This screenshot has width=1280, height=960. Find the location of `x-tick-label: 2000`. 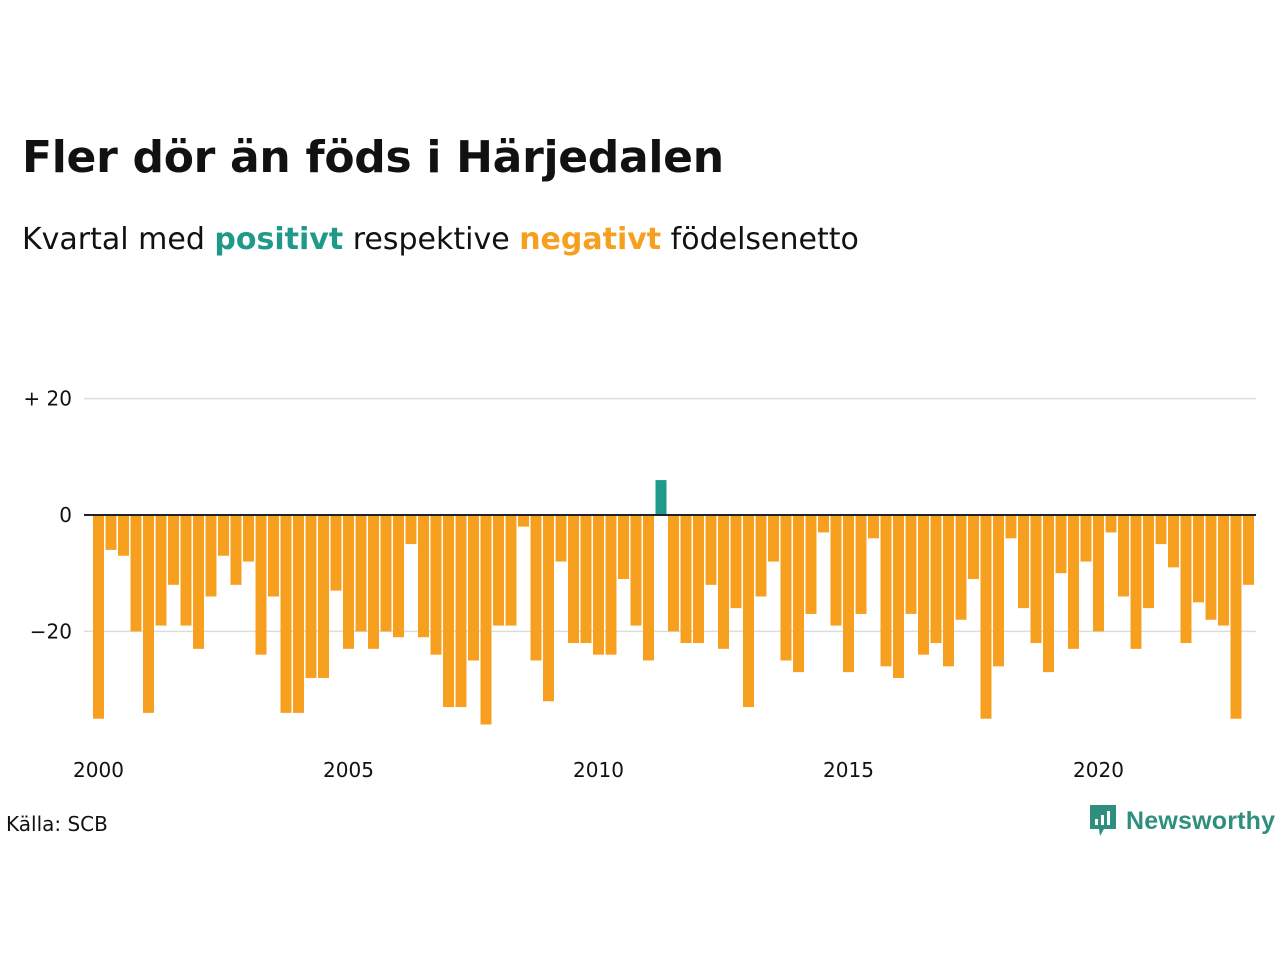

x-tick-label: 2000 is located at coordinates (98, 770).